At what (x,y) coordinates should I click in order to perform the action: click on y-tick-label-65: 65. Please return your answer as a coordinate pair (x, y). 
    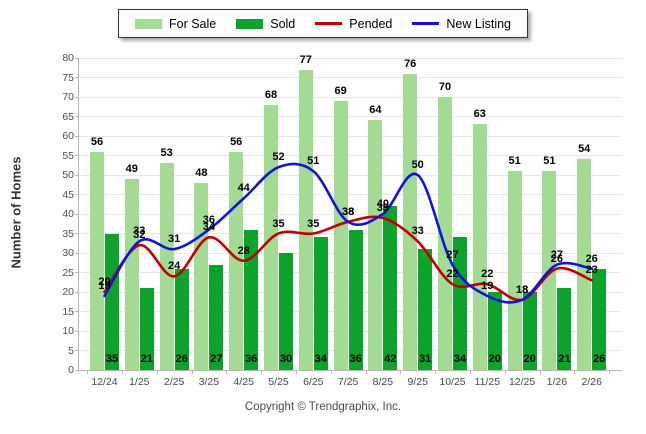
    Looking at the image, I should click on (68, 116).